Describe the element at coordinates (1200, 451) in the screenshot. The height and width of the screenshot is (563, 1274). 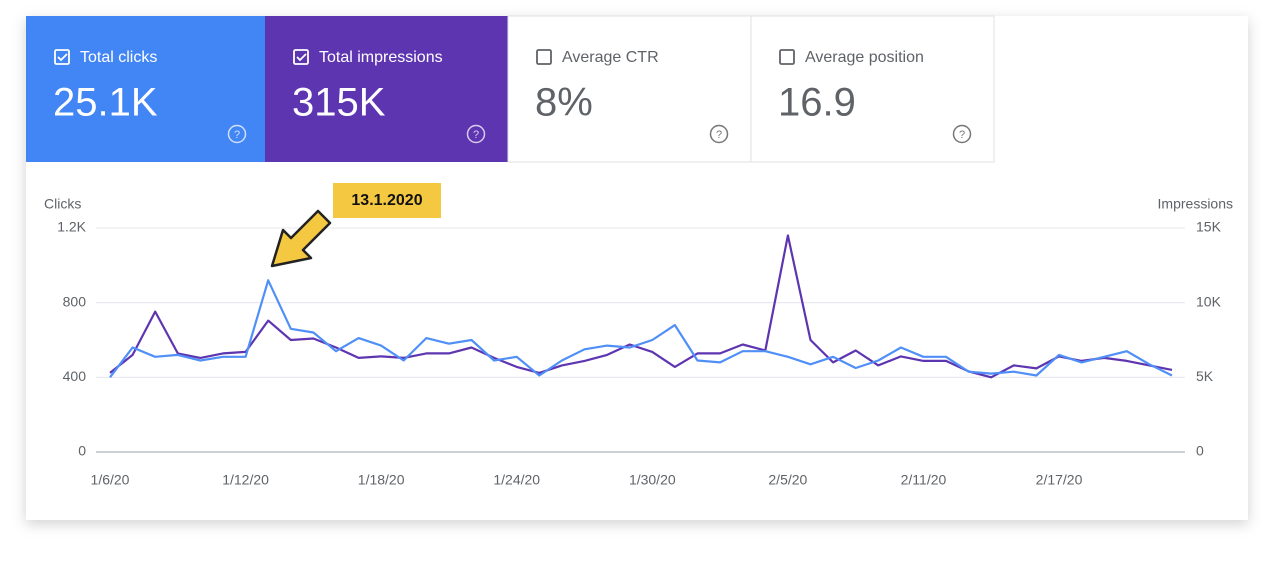
I see `y2-tick-label: 0` at that location.